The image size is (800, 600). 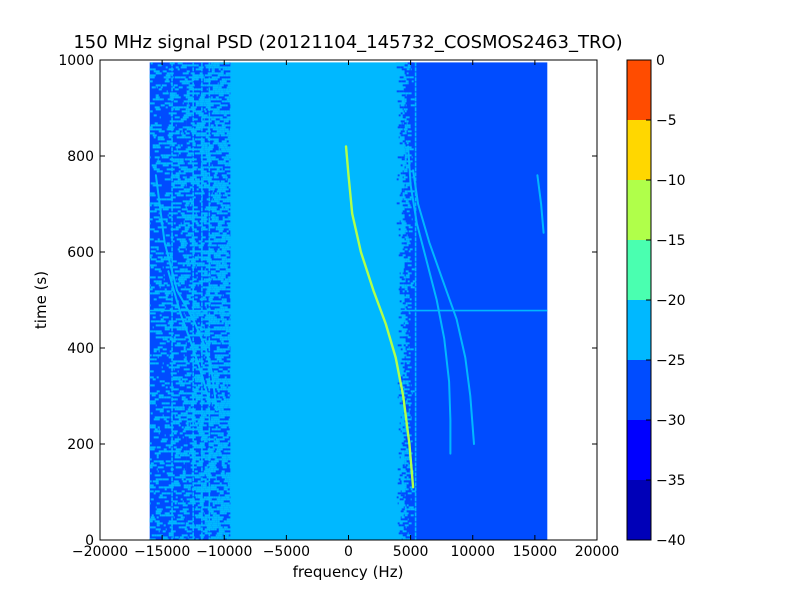 I want to click on x-tick-label: 10000, so click(x=472, y=552).